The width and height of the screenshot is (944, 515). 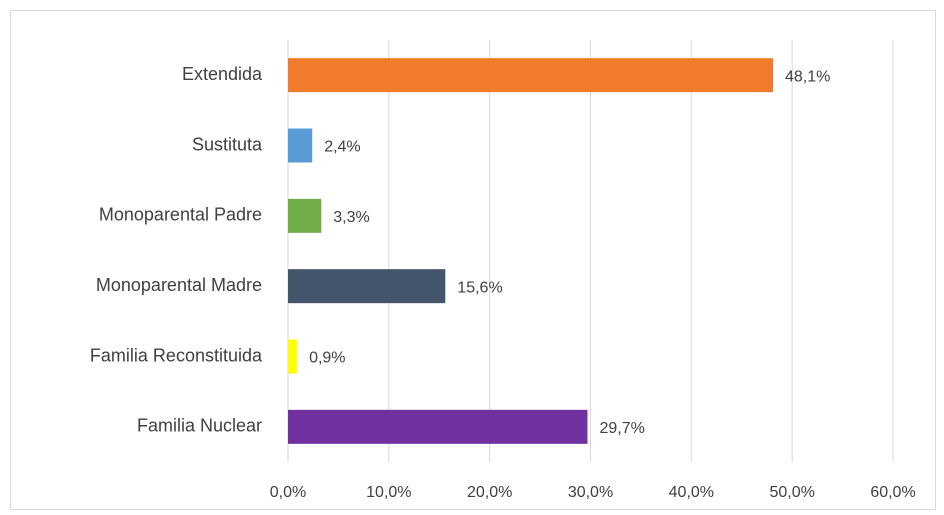 I want to click on x-tick-label: 60,0%, so click(x=892, y=492).